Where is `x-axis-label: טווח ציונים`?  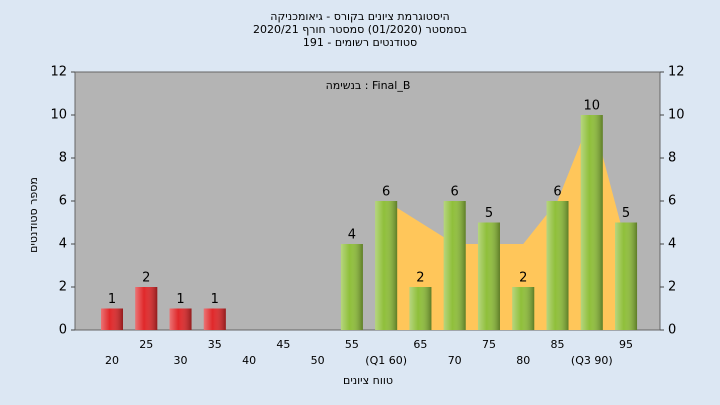
x-axis-label: טווח ציונים is located at coordinates (368, 380).